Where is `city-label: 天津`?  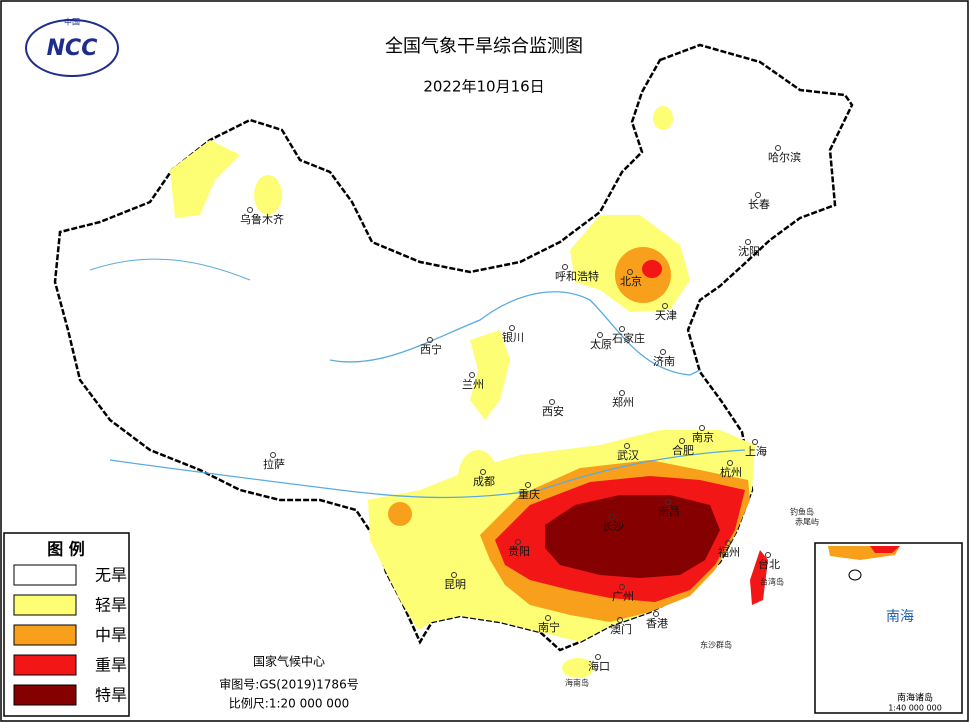 city-label: 天津 is located at coordinates (666, 315).